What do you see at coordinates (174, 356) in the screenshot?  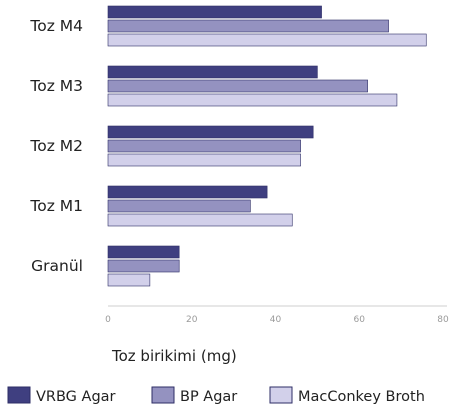 I see `x-axis-title: Toz birikimi (mg)` at bounding box center [174, 356].